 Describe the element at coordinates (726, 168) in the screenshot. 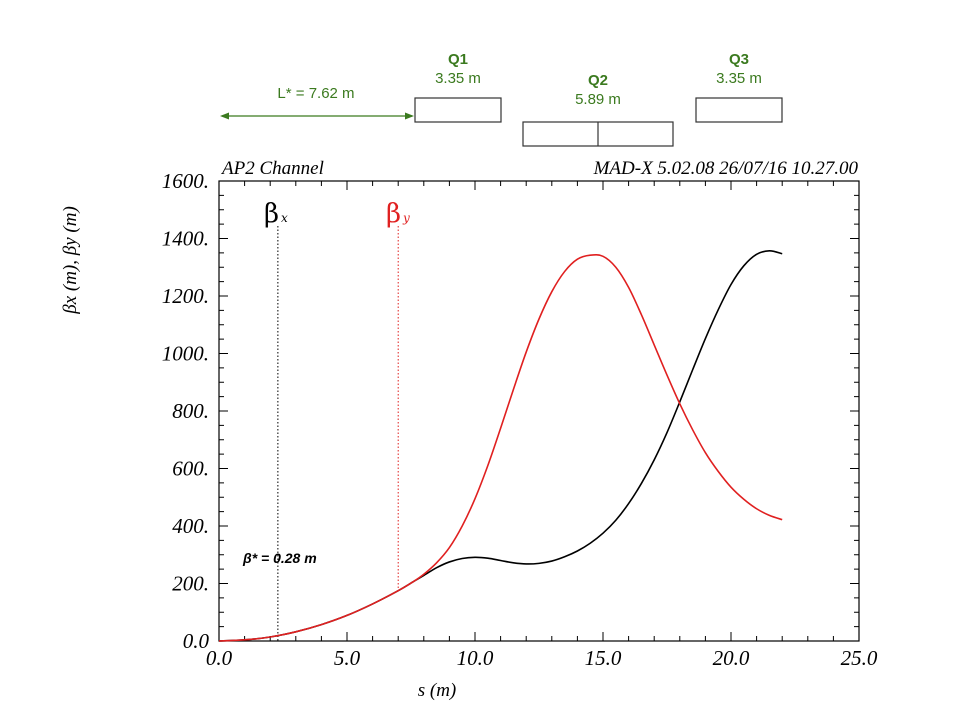

I see `chart-run-info: MAD-X 5.02.08 26/07/16 10.27.00` at that location.